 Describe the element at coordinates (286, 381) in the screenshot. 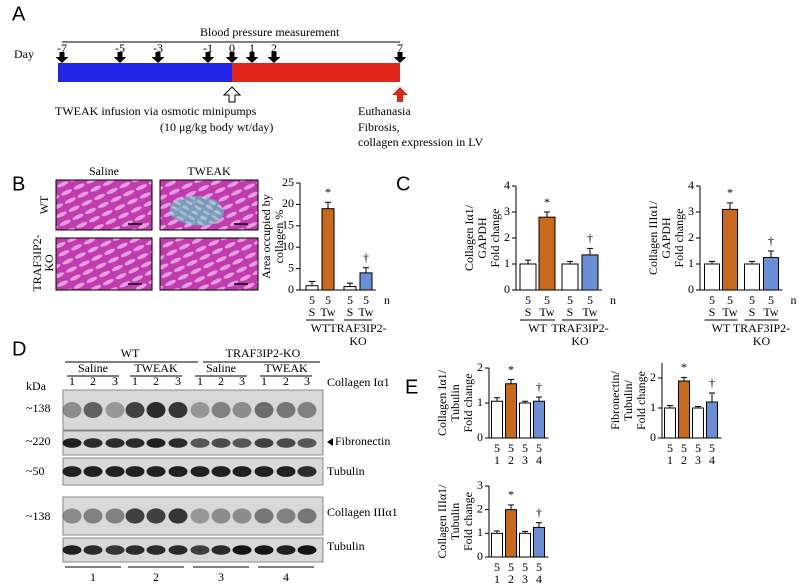

I see `lane-label: 2` at that location.